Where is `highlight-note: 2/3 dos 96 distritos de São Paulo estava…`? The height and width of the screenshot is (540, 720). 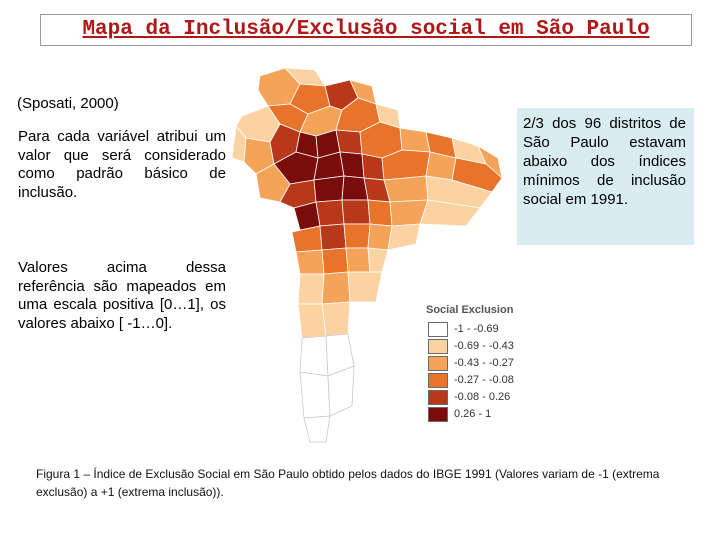 highlight-note: 2/3 dos 96 distritos de São Paulo estava… is located at coordinates (605, 176).